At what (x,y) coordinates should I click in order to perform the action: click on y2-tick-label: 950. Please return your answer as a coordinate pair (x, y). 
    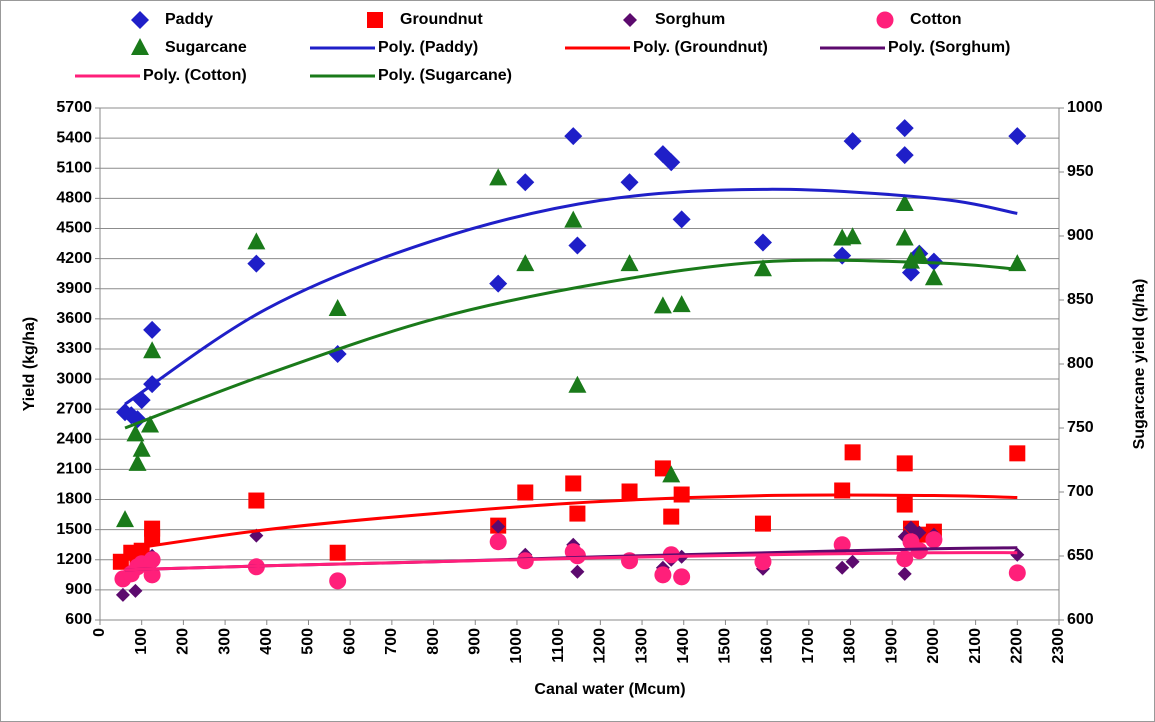
    Looking at the image, I should click on (1080, 171).